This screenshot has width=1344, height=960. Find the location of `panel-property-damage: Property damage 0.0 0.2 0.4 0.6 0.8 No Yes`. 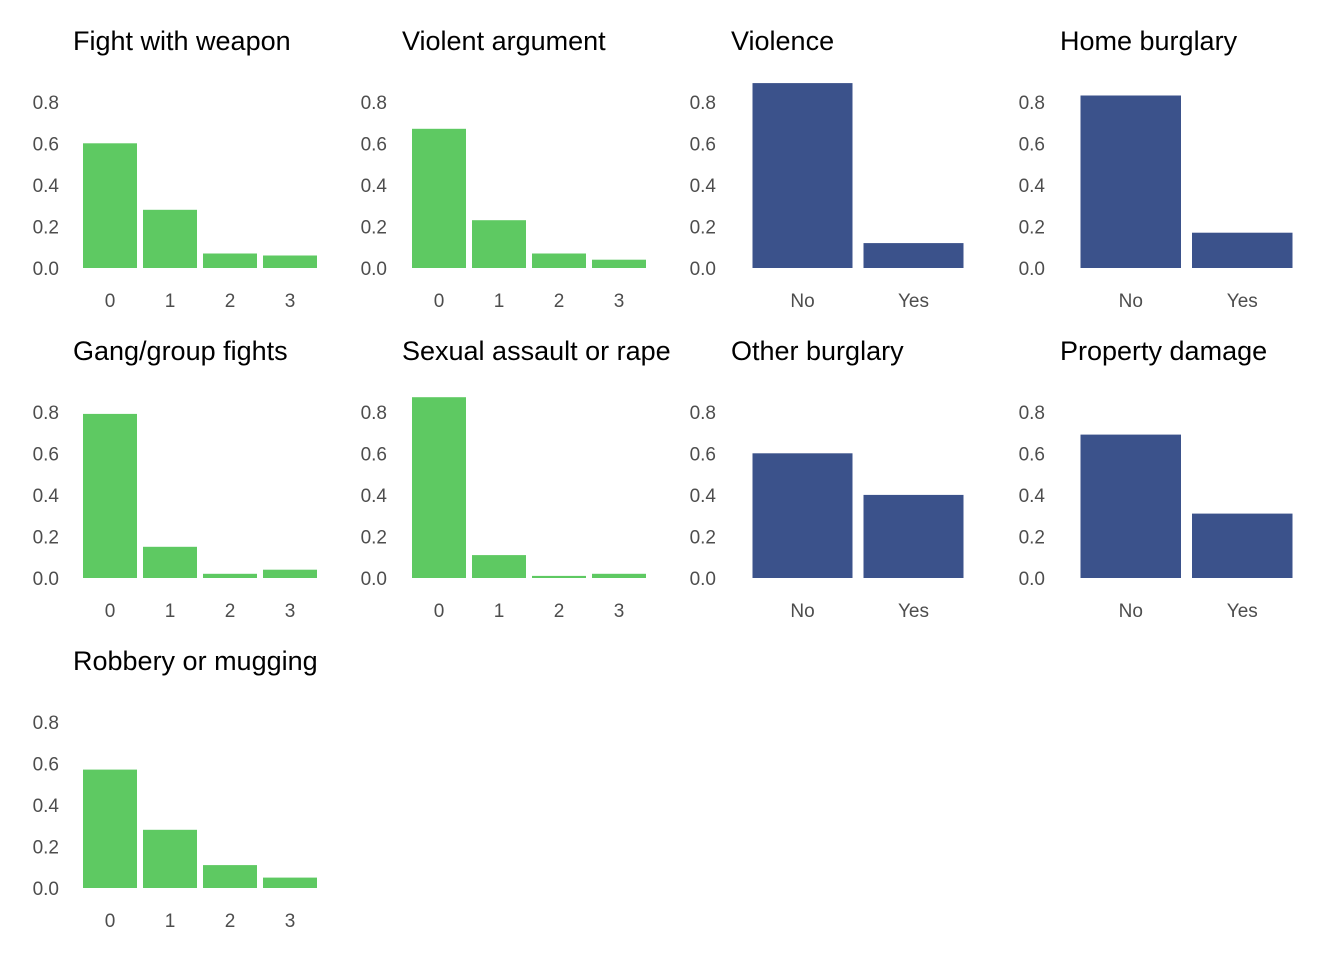

panel-property-damage: Property damage 0.0 0.2 0.4 0.6 0.8 No Yes is located at coordinates (1156, 479).